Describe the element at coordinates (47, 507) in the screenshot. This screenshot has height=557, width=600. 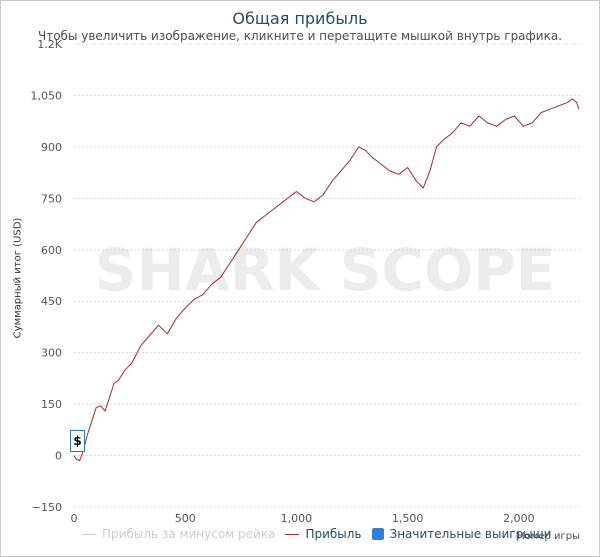
I see `y-tick-label: −150` at that location.